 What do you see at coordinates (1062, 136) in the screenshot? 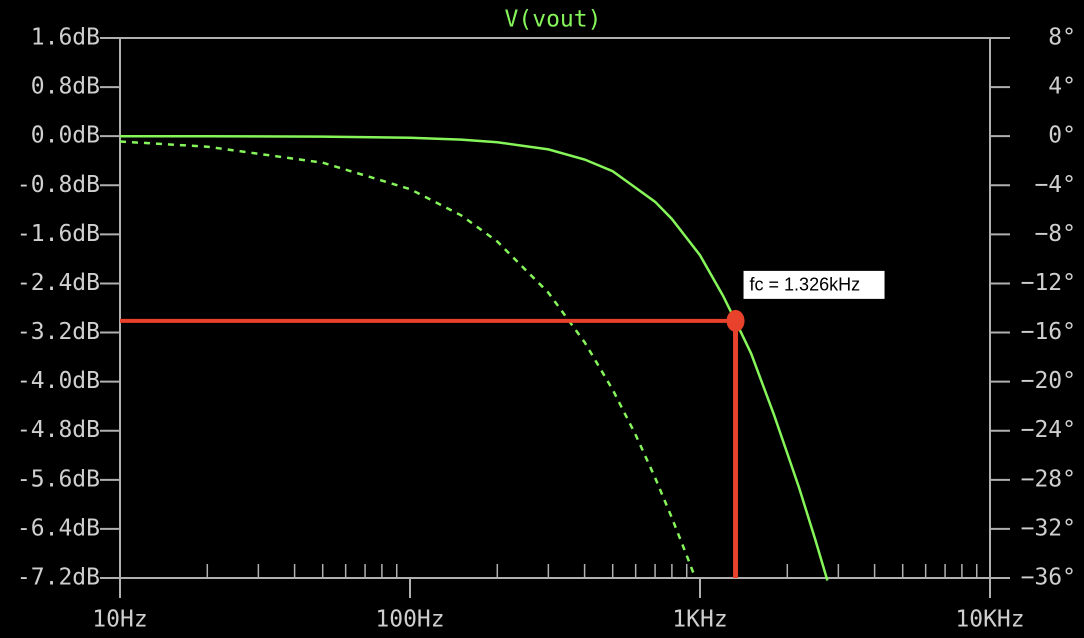
I see `y2-tick-label: 0°` at bounding box center [1062, 136].